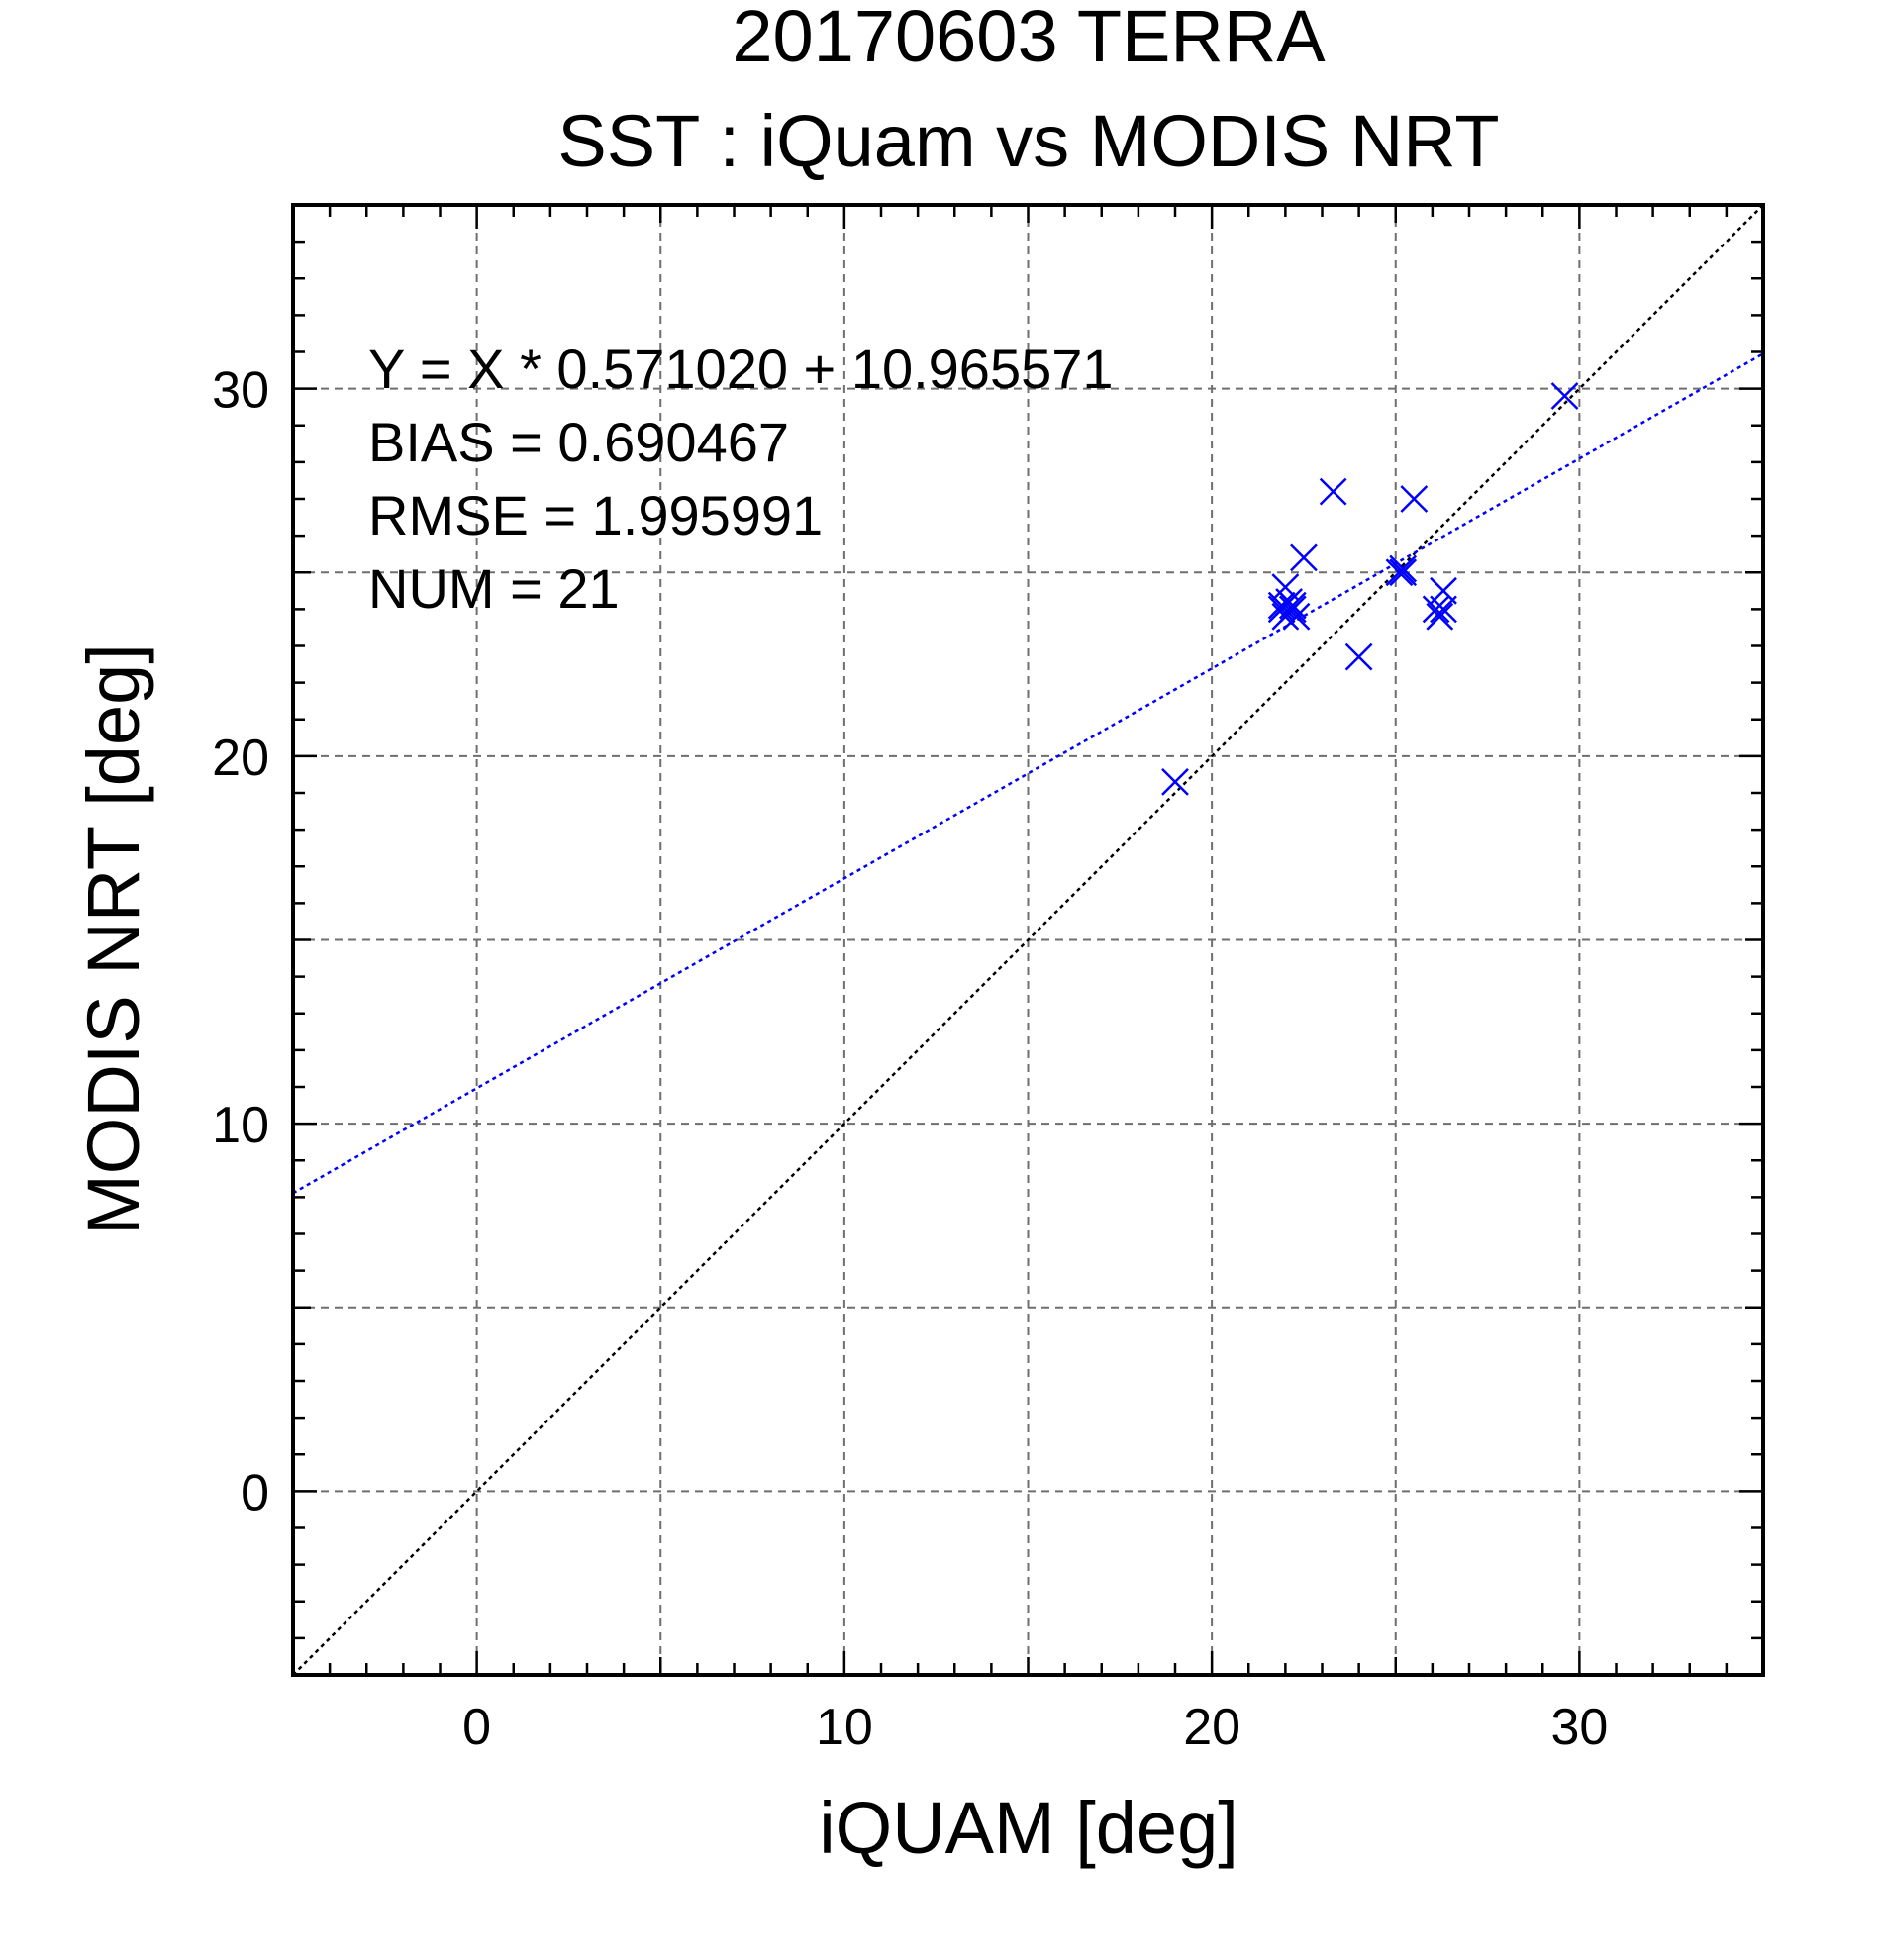 This screenshot has height=1960, width=1881. Describe the element at coordinates (1029, 38) in the screenshot. I see `chart-title: 20170603 TERRA` at that location.